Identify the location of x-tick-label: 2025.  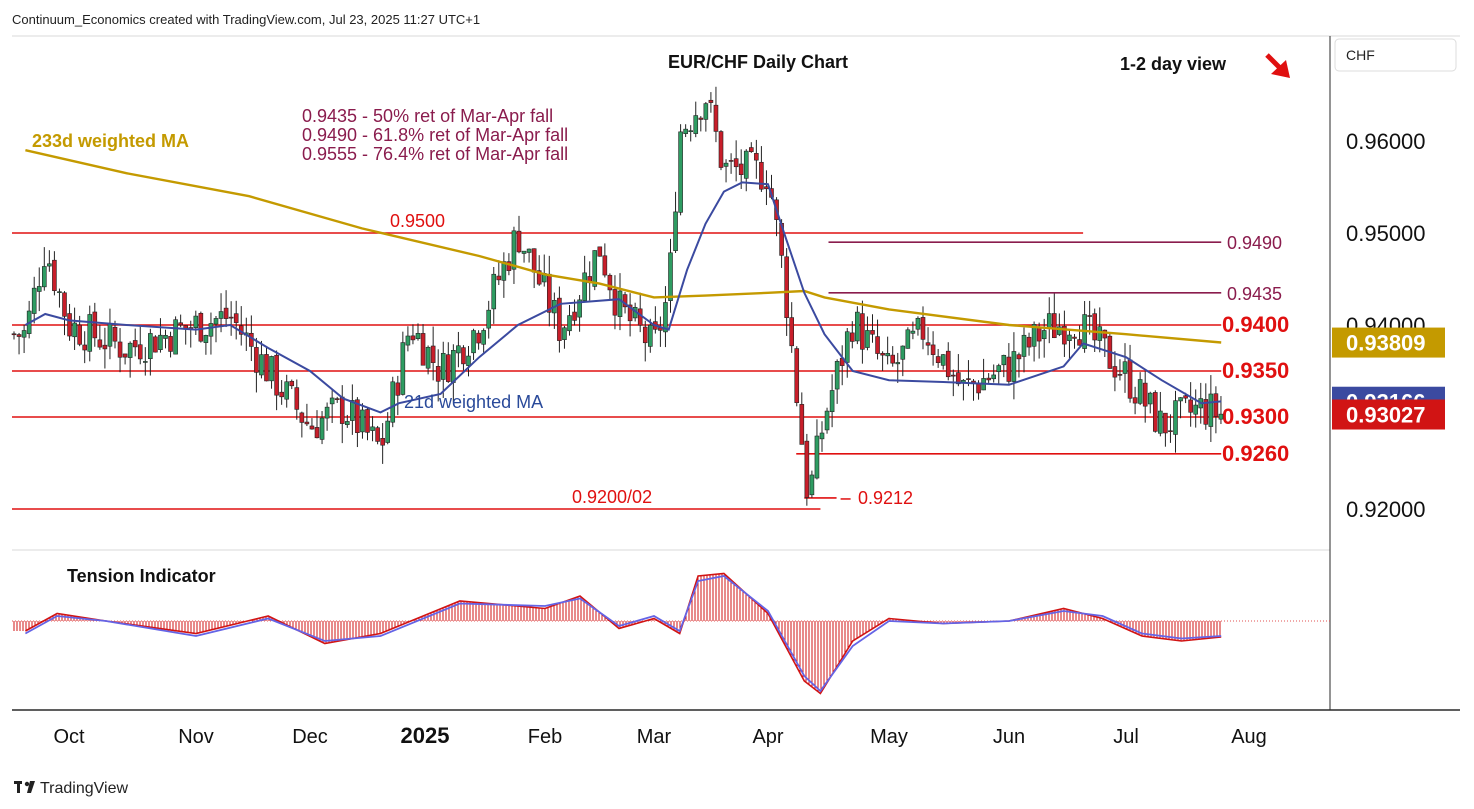
(425, 735).